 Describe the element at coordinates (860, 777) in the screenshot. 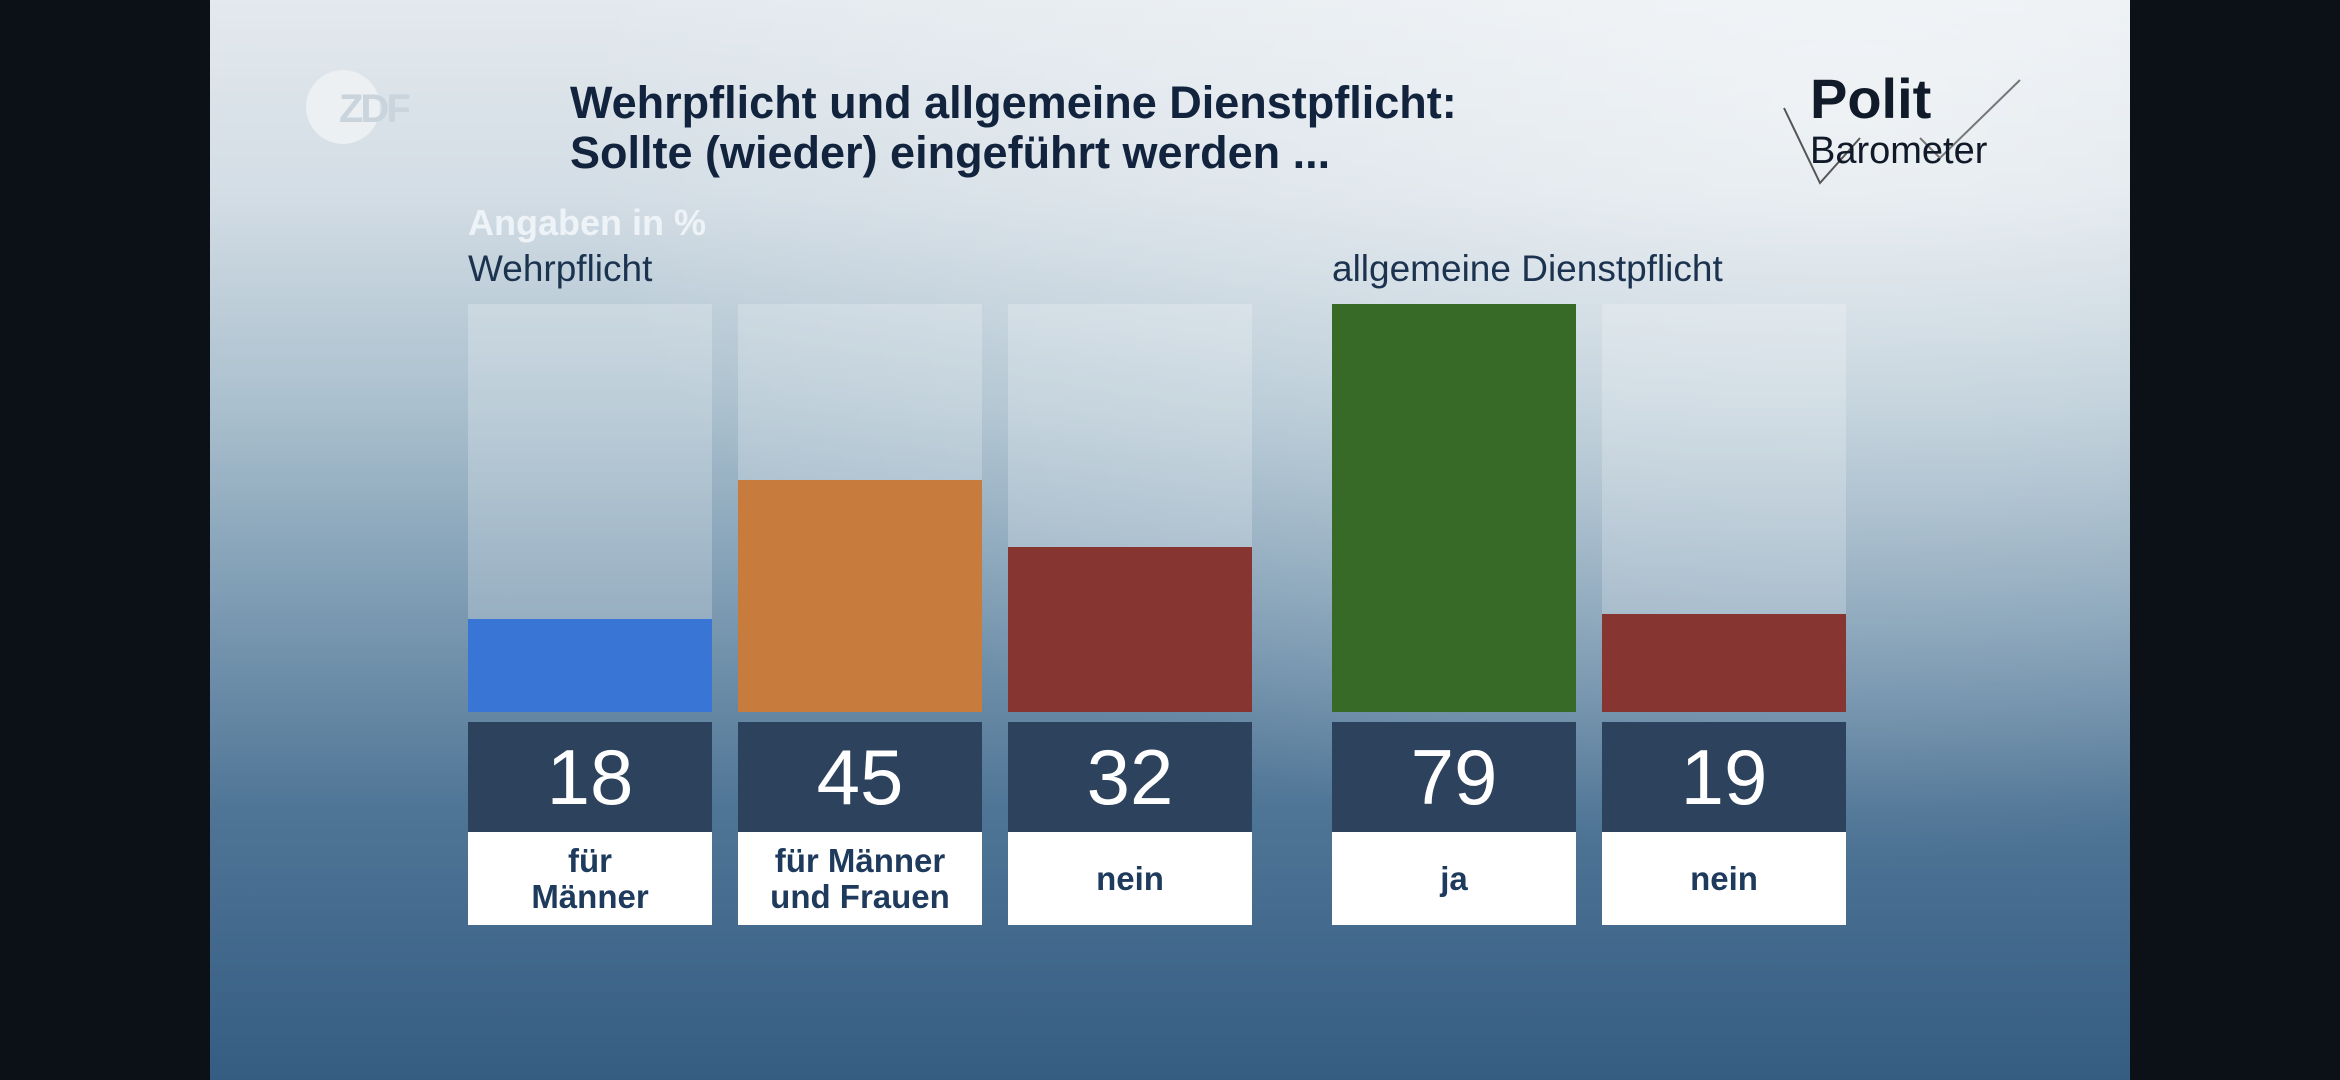

I see `data-label: 45` at that location.